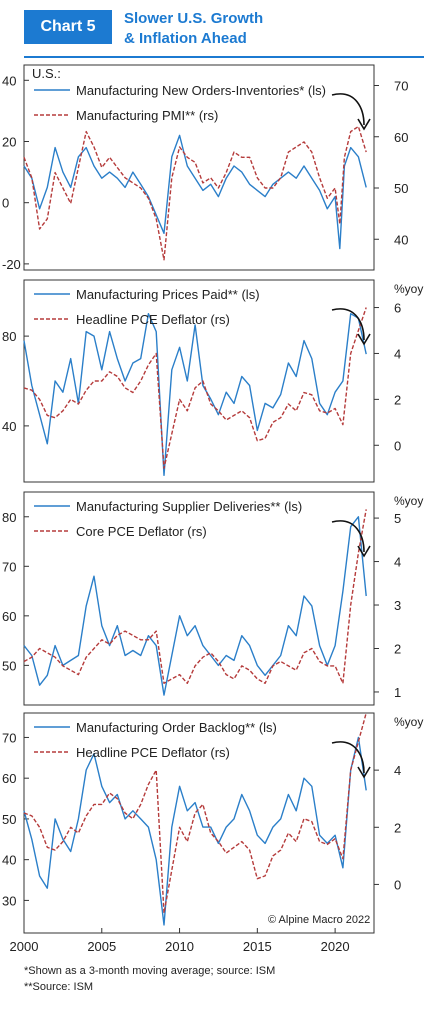 The height and width of the screenshot is (1013, 440). What do you see at coordinates (24, 946) in the screenshot?
I see `x-tick-label: 2000` at bounding box center [24, 946].